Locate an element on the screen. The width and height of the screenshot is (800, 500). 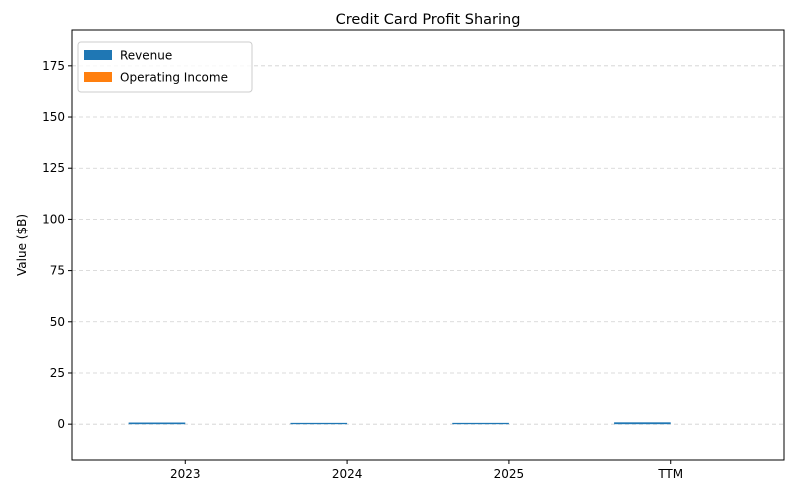
x-axis: 2023 2024 2025 TTM is located at coordinates (426, 470).